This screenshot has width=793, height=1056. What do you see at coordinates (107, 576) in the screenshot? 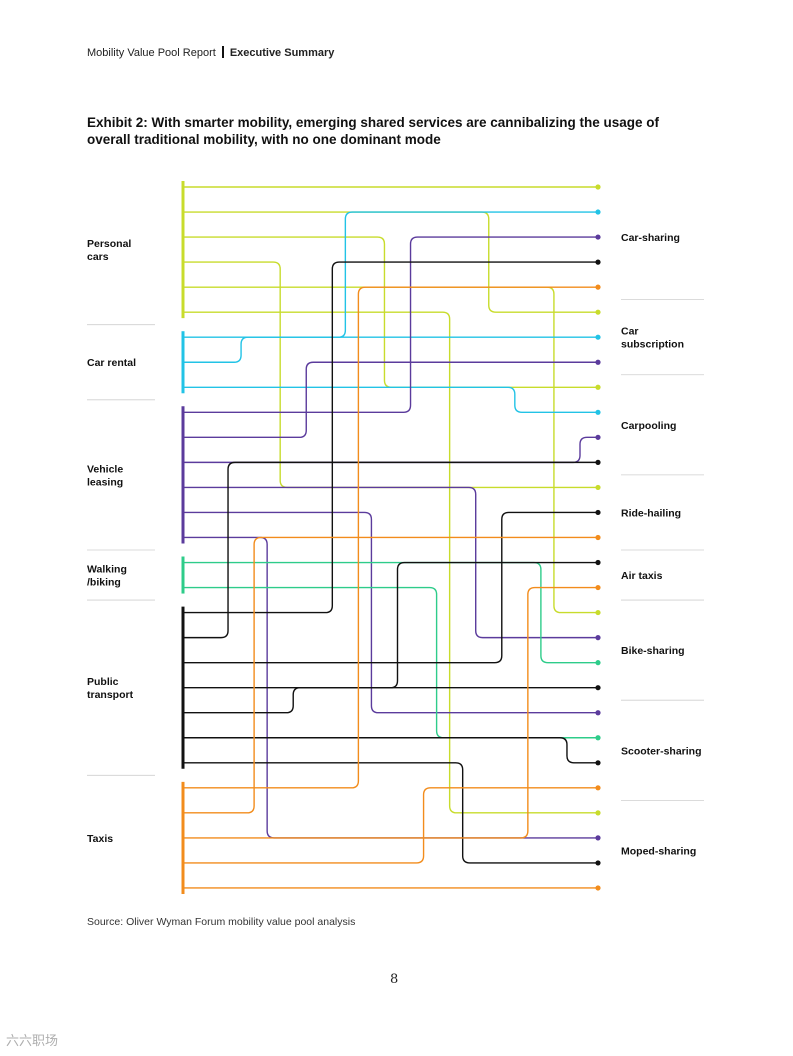
I see `source-label-walking-biking: Walking/biking` at bounding box center [107, 576].